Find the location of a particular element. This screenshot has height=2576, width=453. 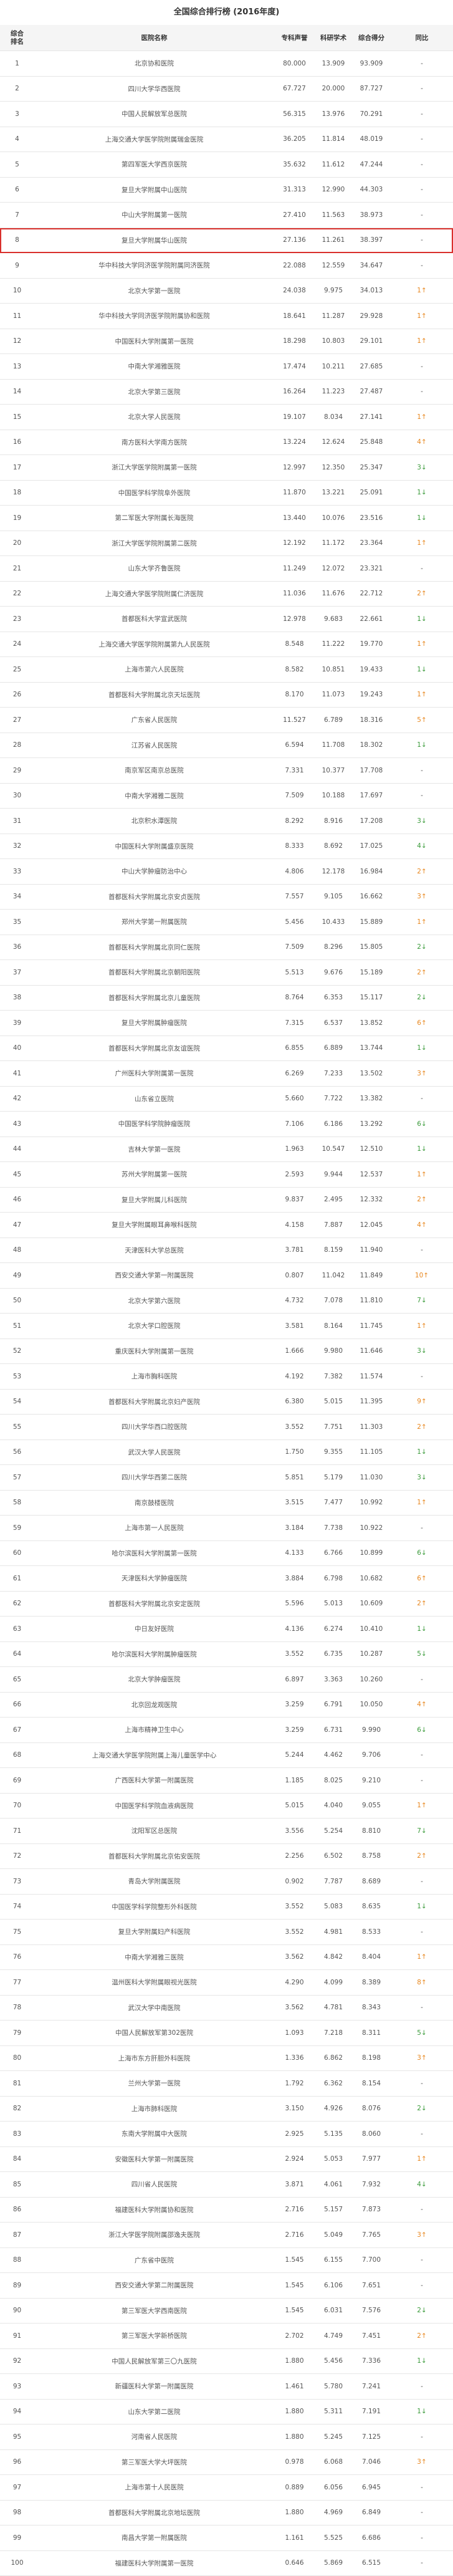

table-row: 53 上海市胸科医院 4.192 7.382 11.574 - is located at coordinates (227, 1377).